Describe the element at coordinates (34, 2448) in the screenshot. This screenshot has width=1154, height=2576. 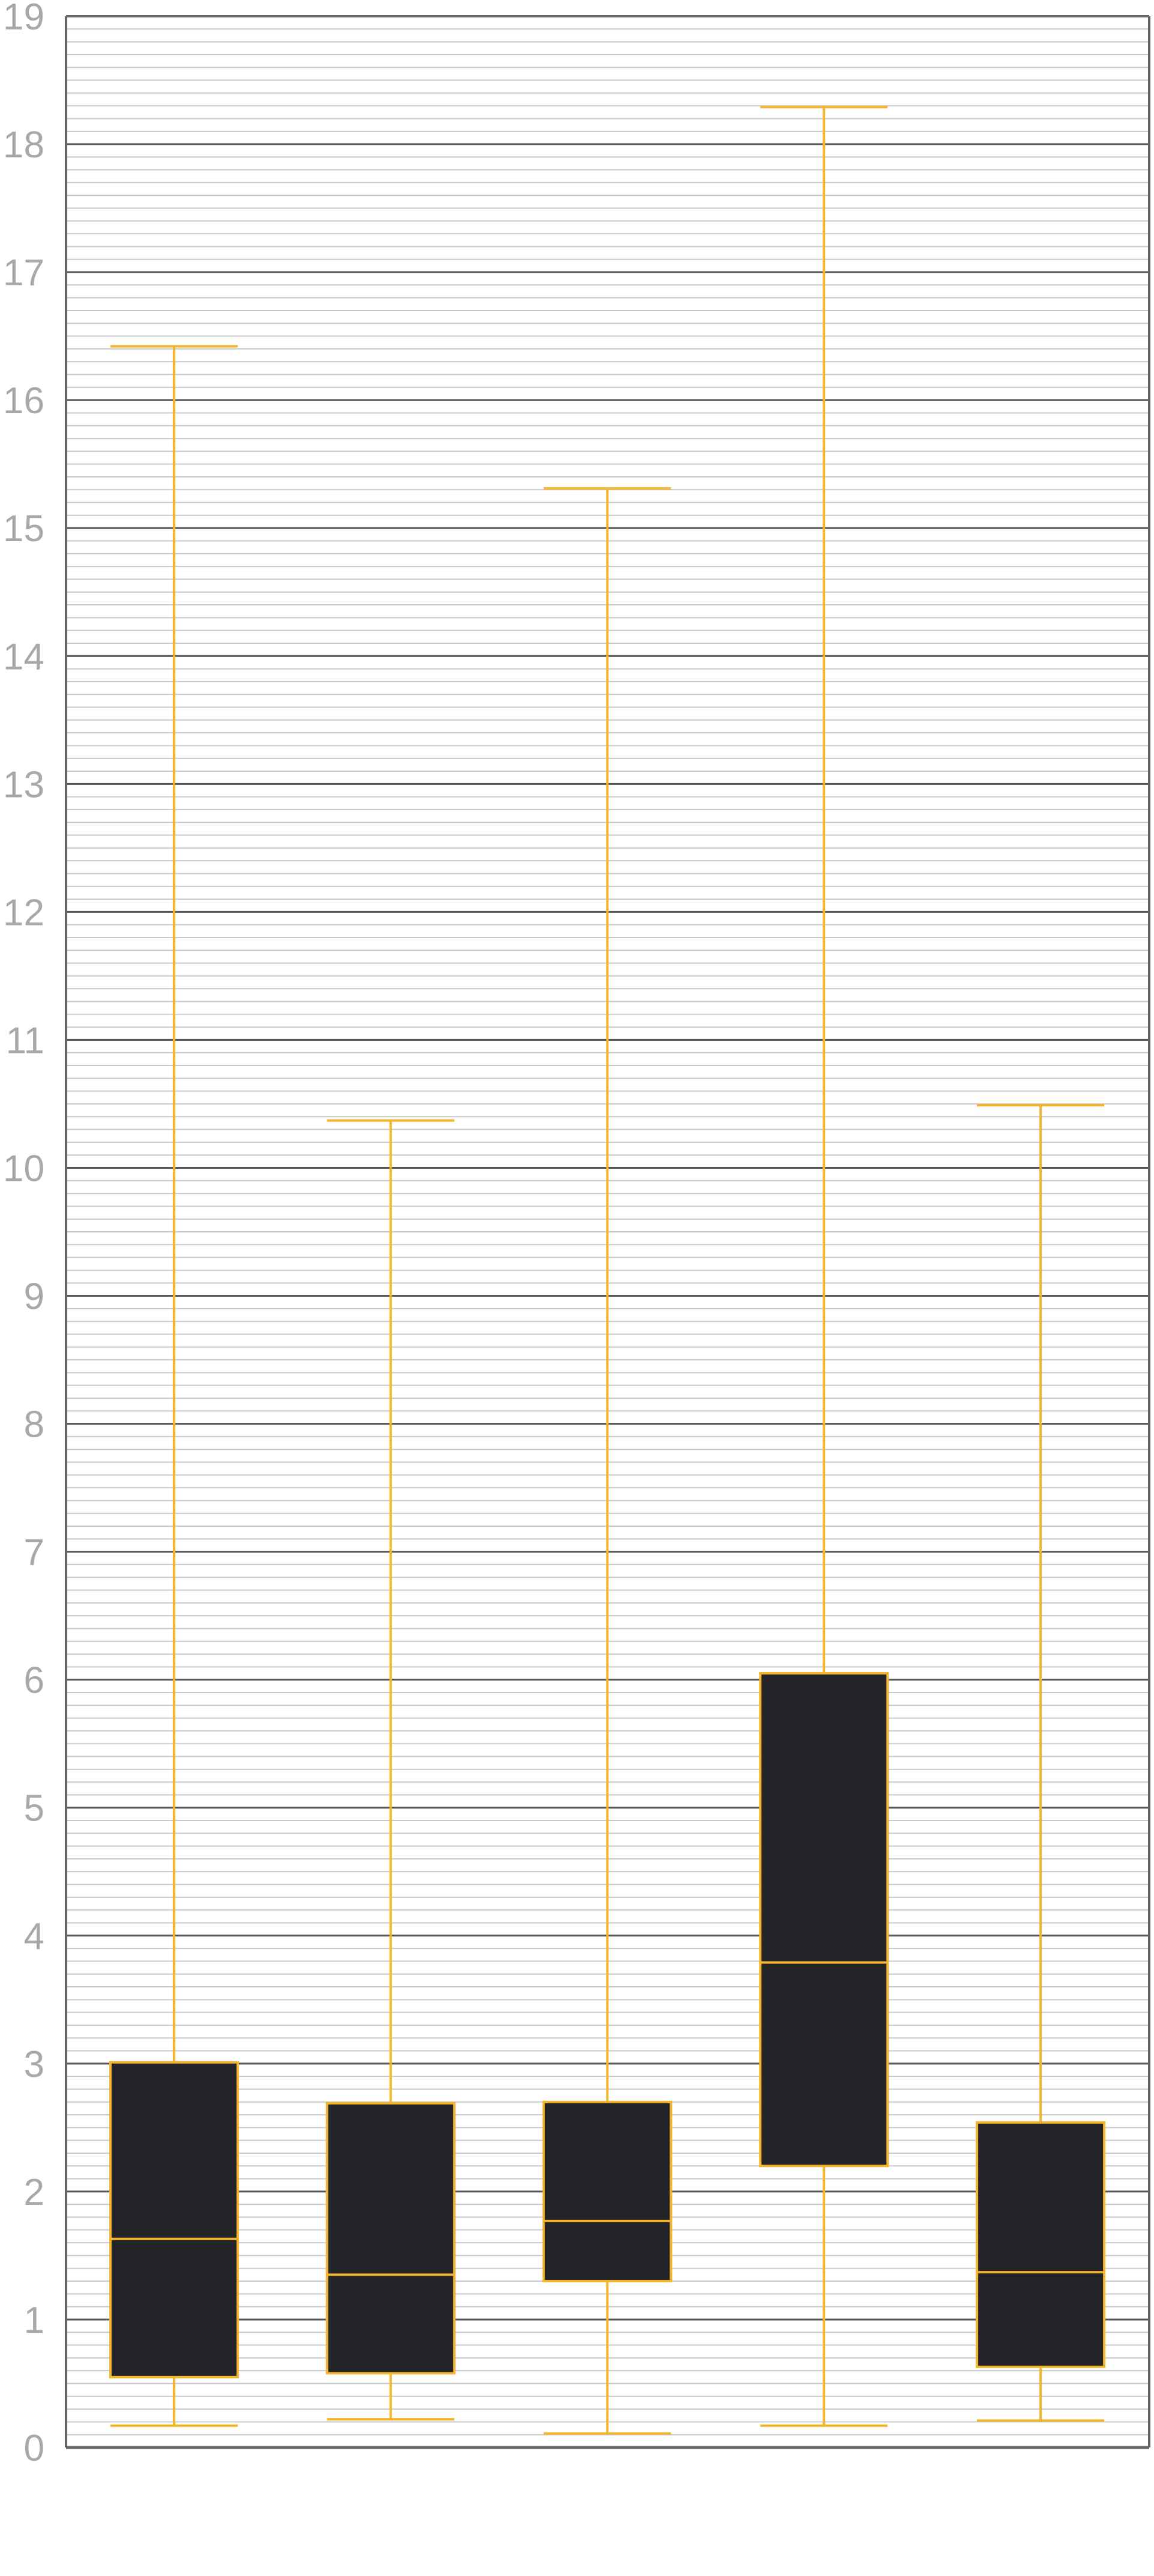
I see `y-tick-label: 0` at that location.